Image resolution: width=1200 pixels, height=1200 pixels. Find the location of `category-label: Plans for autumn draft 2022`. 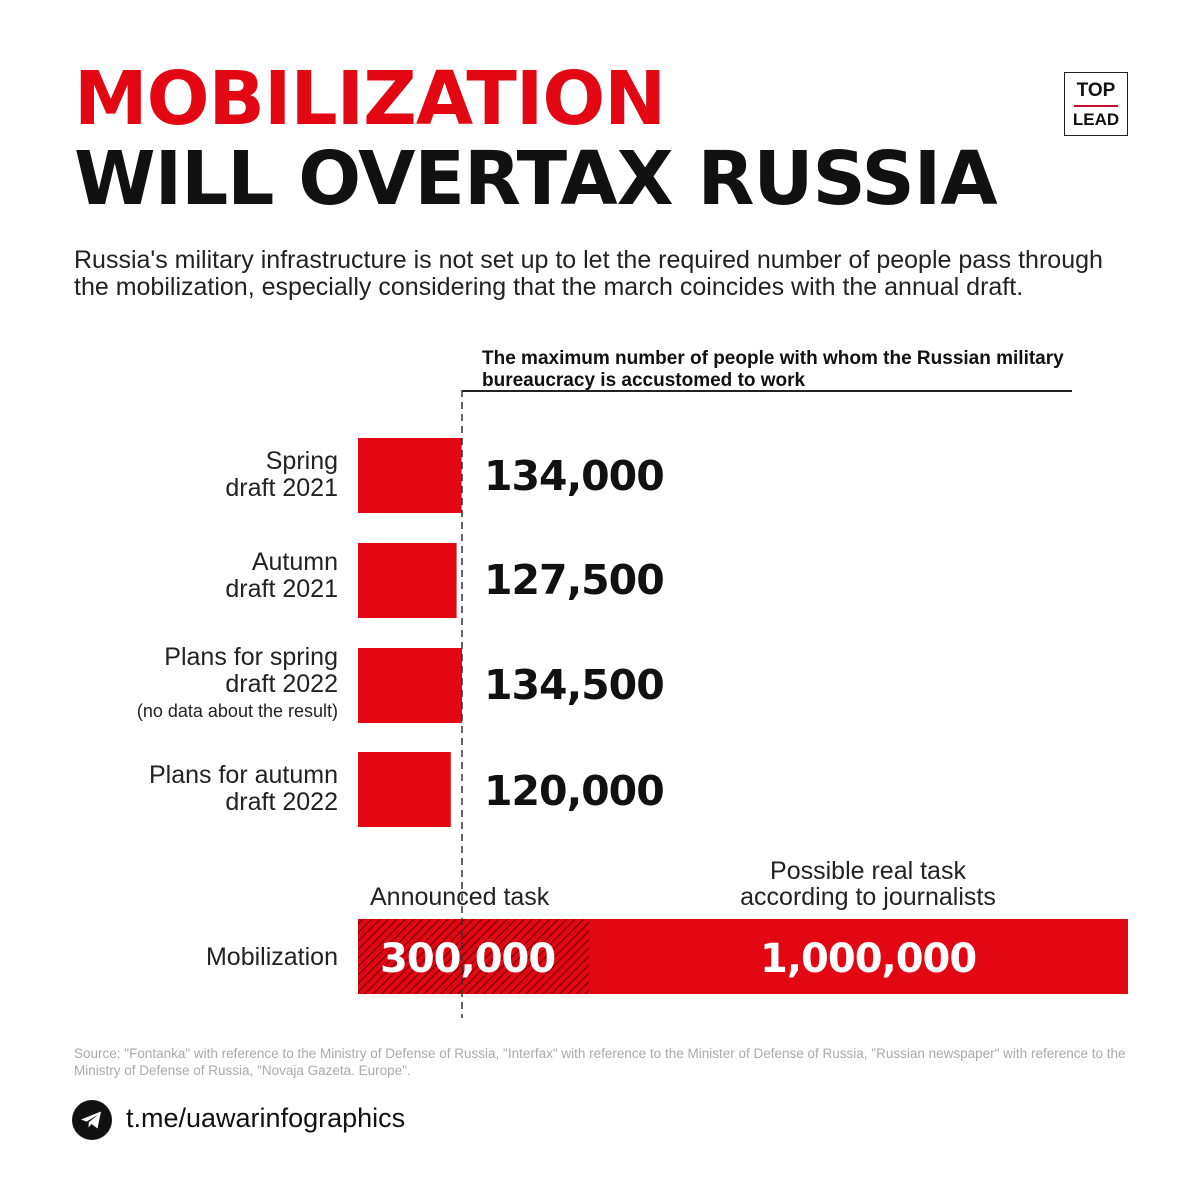

category-label: Plans for autumn draft 2022 is located at coordinates (243, 789).